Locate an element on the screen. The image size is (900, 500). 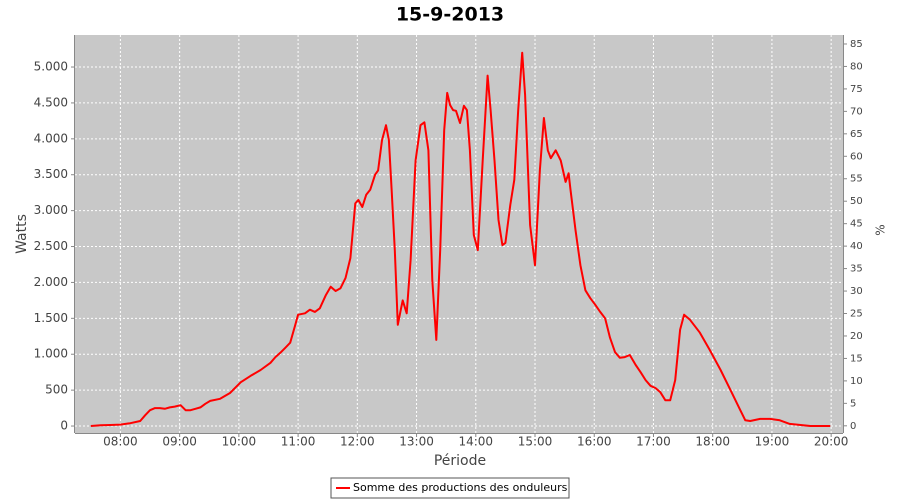
y2-tick-label: 65 is located at coordinates (856, 134).